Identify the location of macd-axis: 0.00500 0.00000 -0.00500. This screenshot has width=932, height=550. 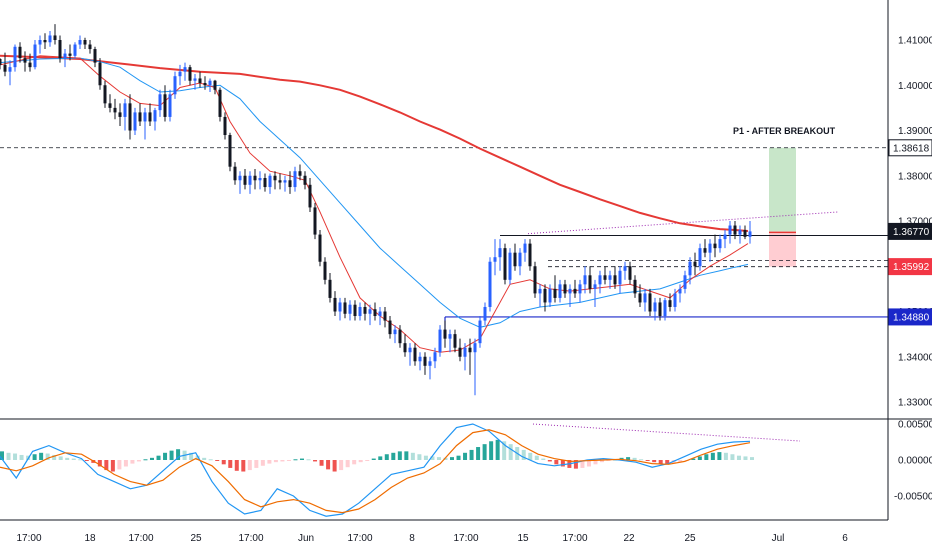
(913, 461).